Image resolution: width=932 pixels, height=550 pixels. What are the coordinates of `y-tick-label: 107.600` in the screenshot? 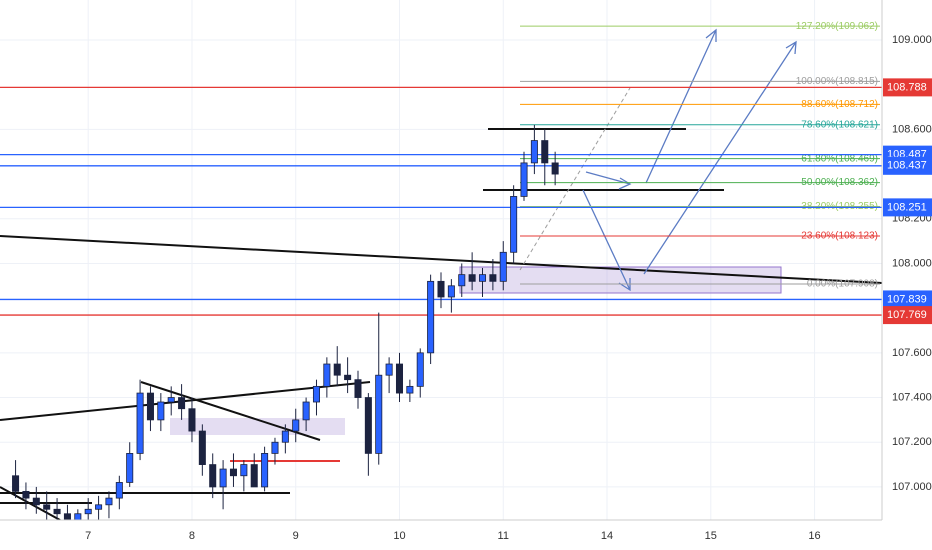 It's located at (912, 353).